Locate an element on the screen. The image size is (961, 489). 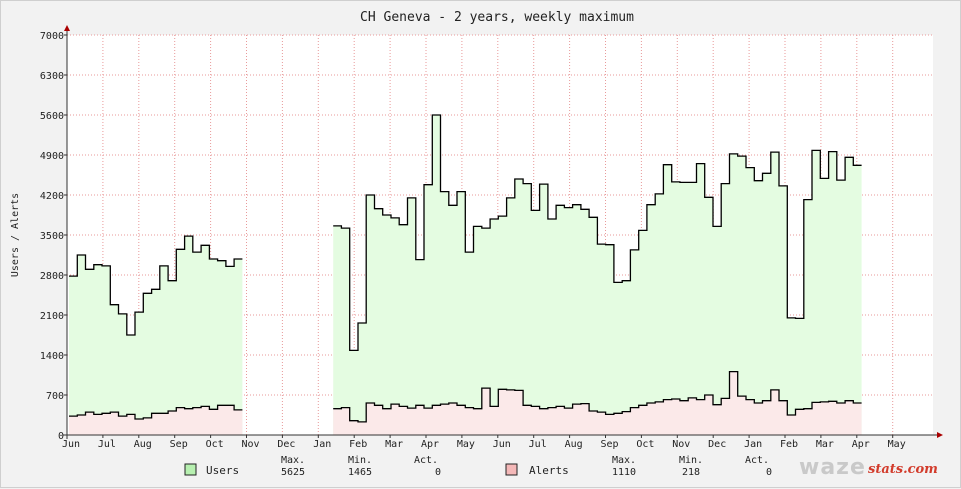
users-max-value: 5625 is located at coordinates (293, 472).